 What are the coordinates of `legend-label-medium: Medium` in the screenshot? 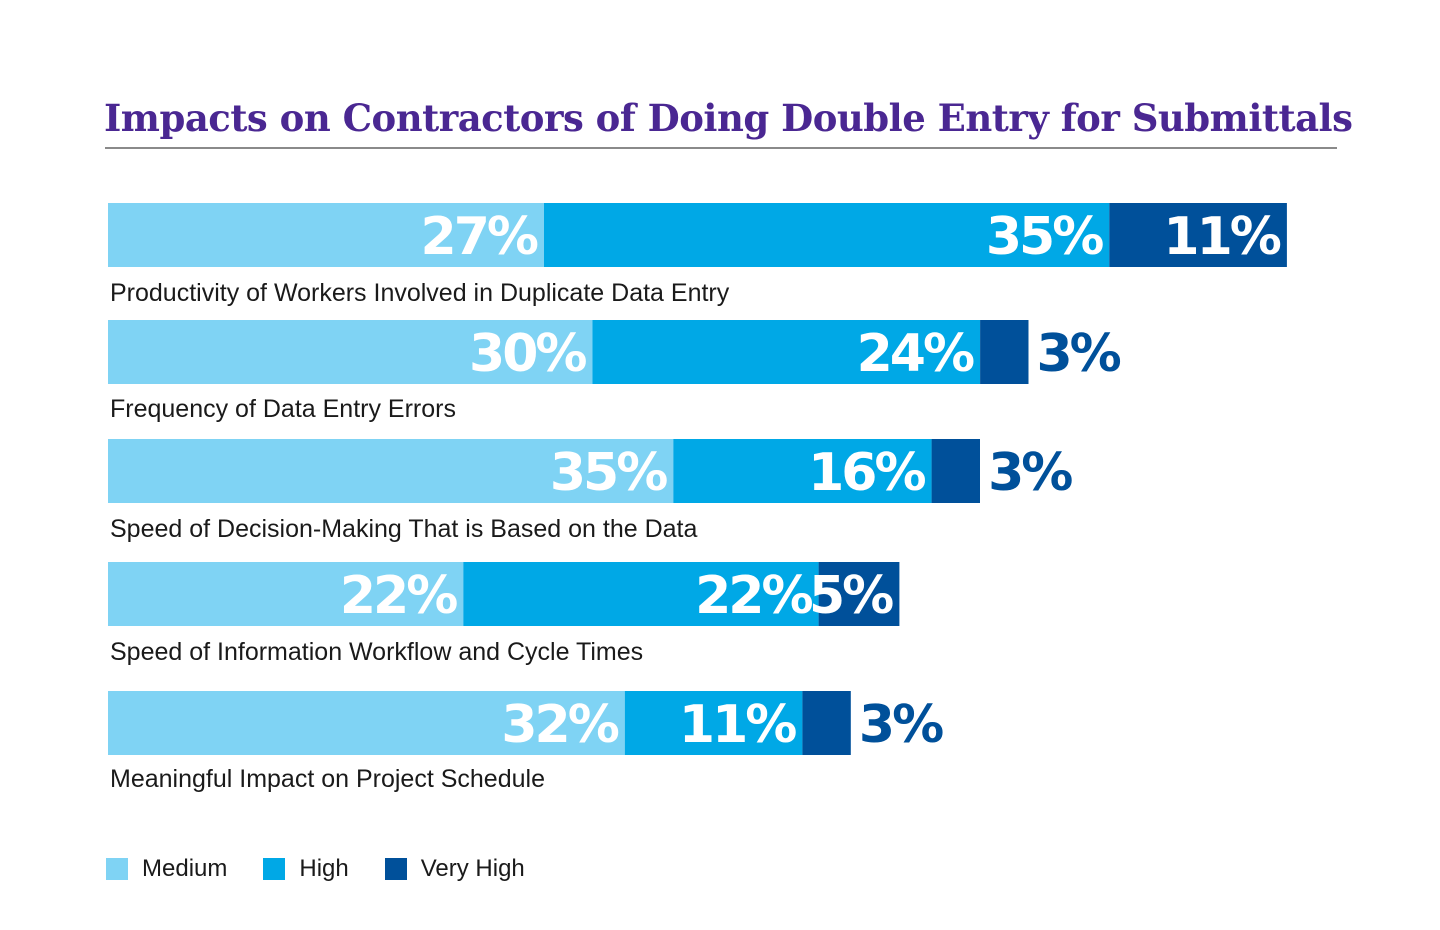 It's located at (185, 868).